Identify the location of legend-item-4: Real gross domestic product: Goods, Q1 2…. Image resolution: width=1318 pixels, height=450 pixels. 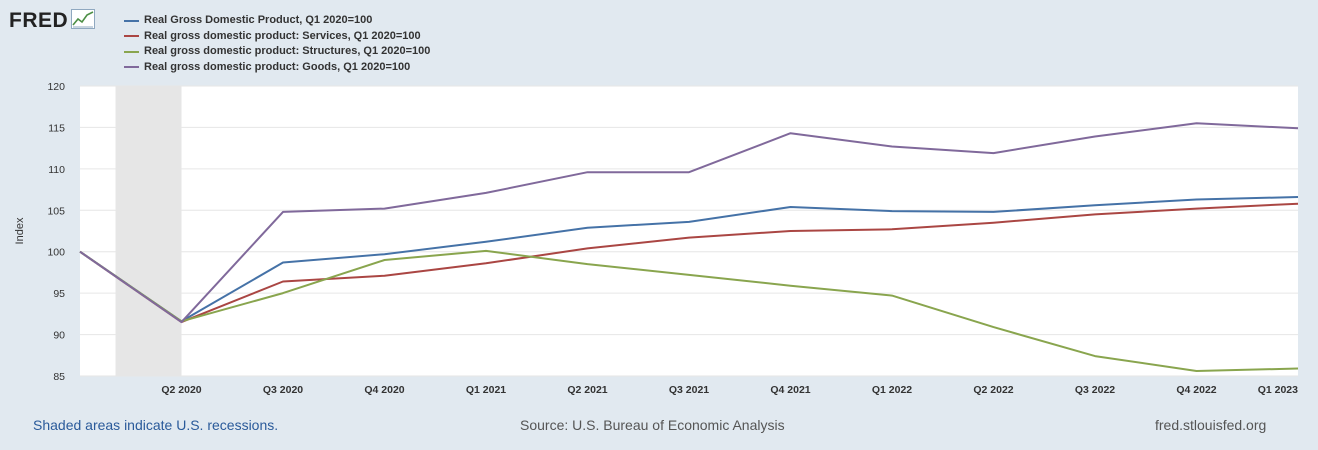
(277, 68).